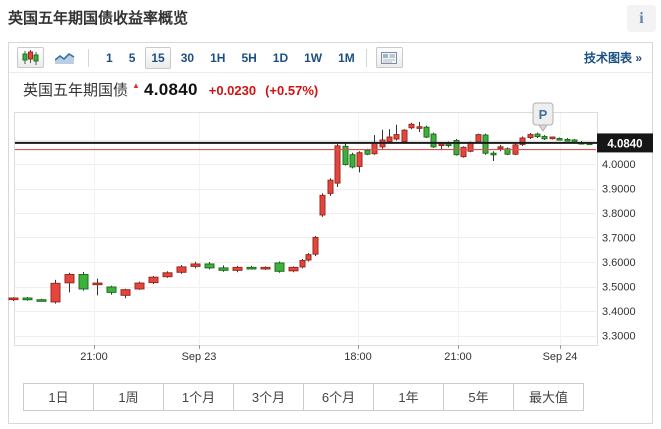  I want to click on interval-1D: 1D, so click(280, 57).